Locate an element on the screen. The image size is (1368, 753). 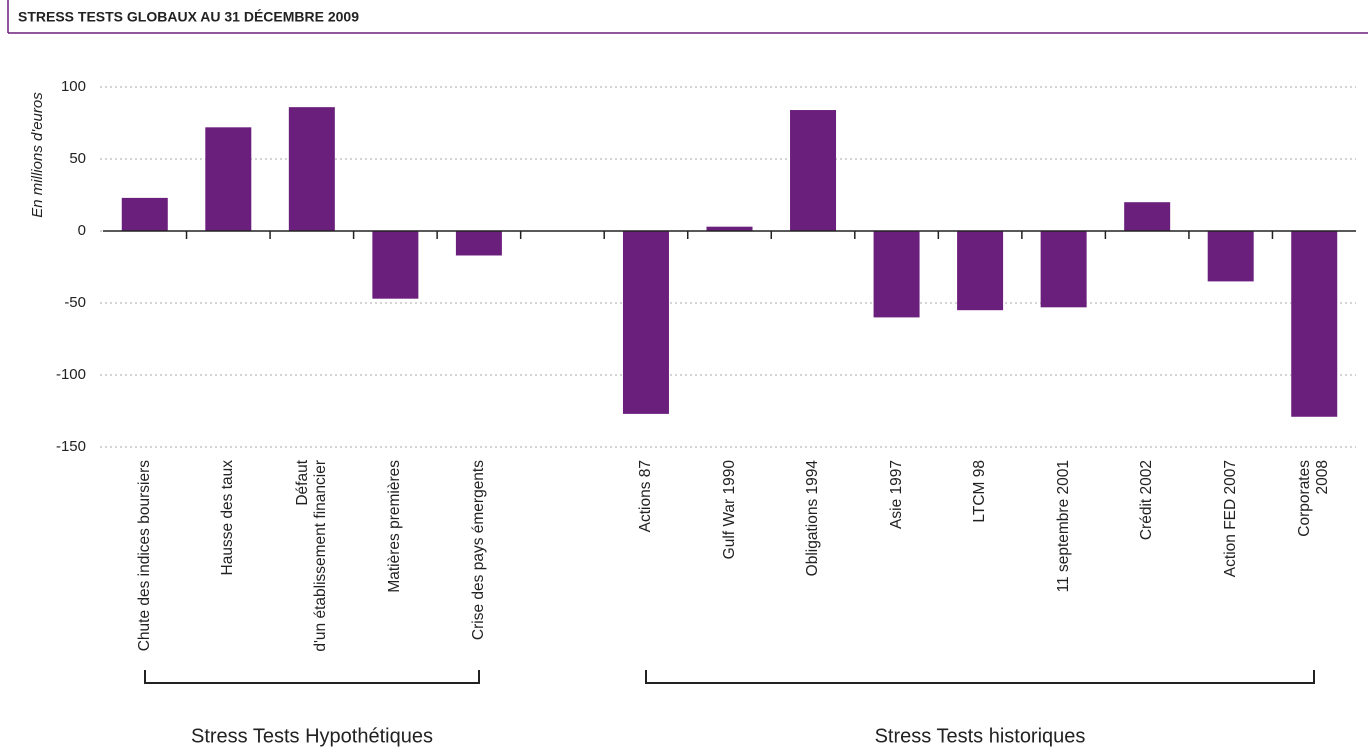
x-tick-label: Corporates 2008 is located at coordinates (1314, 498).